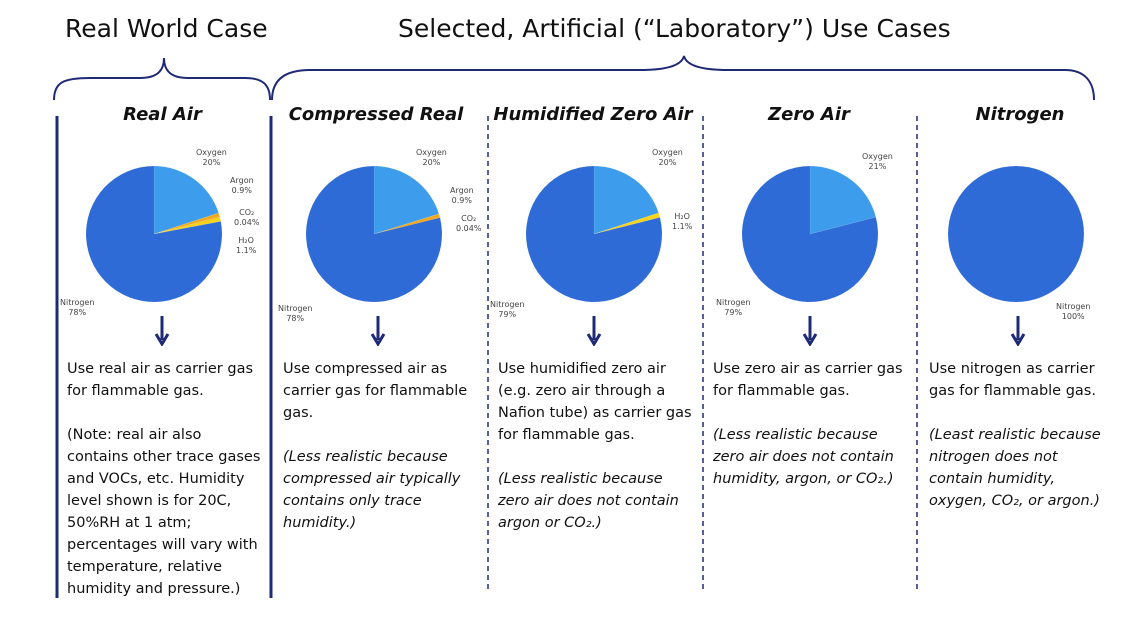  I want to click on pie-chart-zero-air, so click(810, 234).